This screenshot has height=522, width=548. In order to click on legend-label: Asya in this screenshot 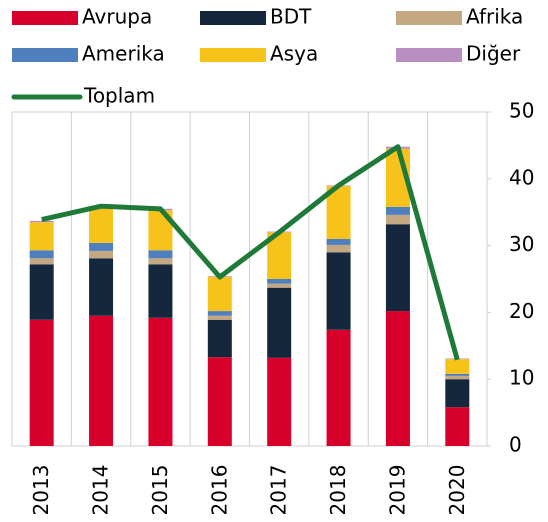, I will do `click(294, 54)`.